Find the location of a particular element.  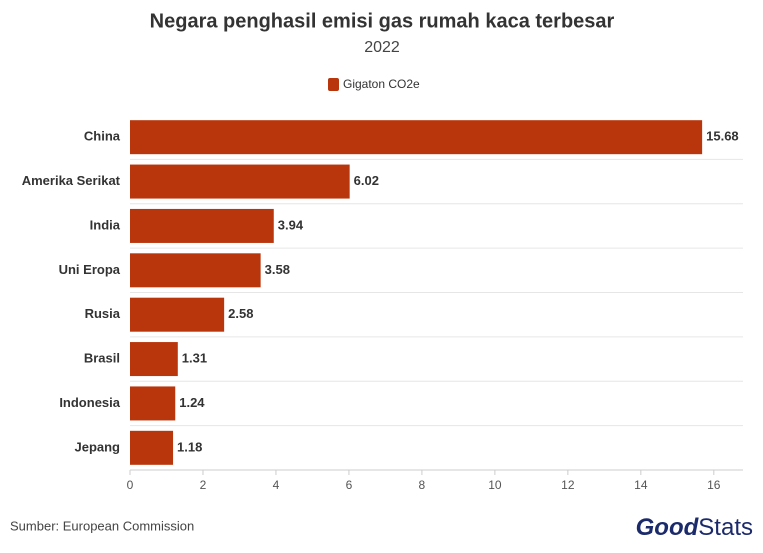

y-tick-label: Amerika Serikat is located at coordinates (71, 180).